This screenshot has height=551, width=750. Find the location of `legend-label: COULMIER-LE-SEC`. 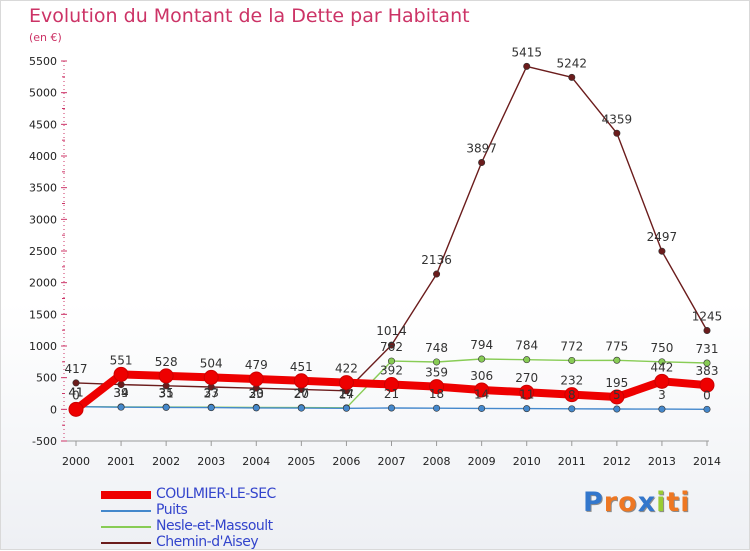

legend-label: COULMIER-LE-SEC is located at coordinates (216, 494).